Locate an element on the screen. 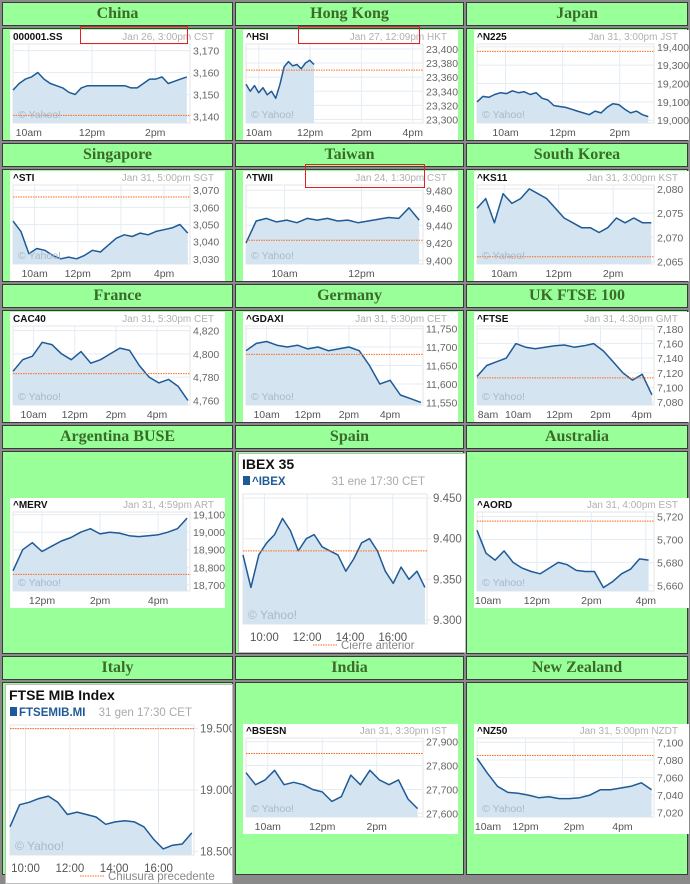 This screenshot has width=690, height=884. y-tick-label: 9.450 is located at coordinates (447, 499).